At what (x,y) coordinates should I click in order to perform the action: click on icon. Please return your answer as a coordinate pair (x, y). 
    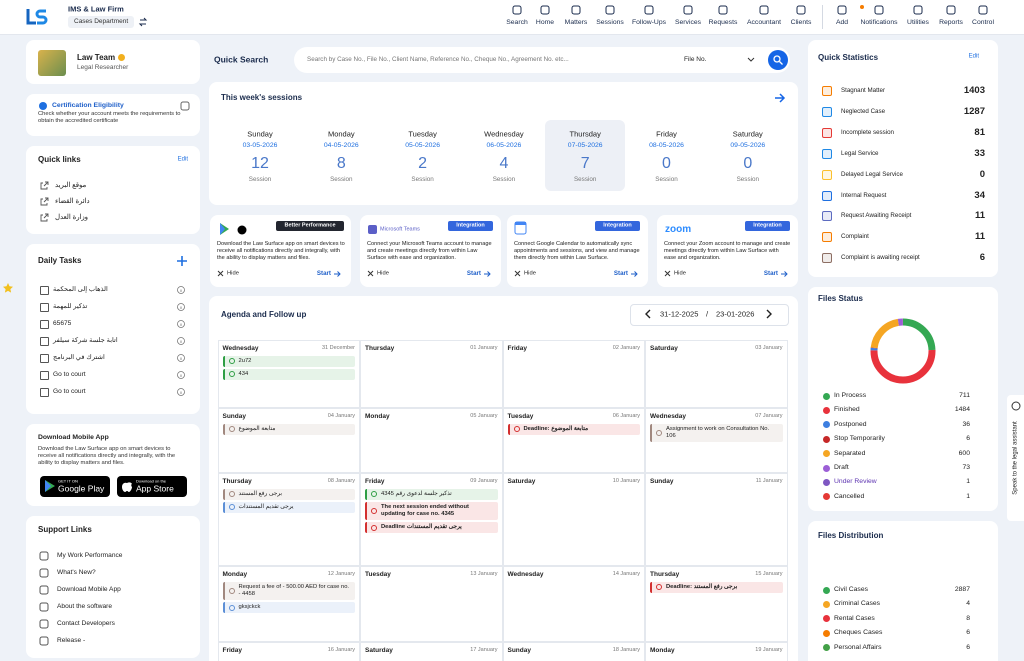
    Looking at the image, I should click on (44, 590).